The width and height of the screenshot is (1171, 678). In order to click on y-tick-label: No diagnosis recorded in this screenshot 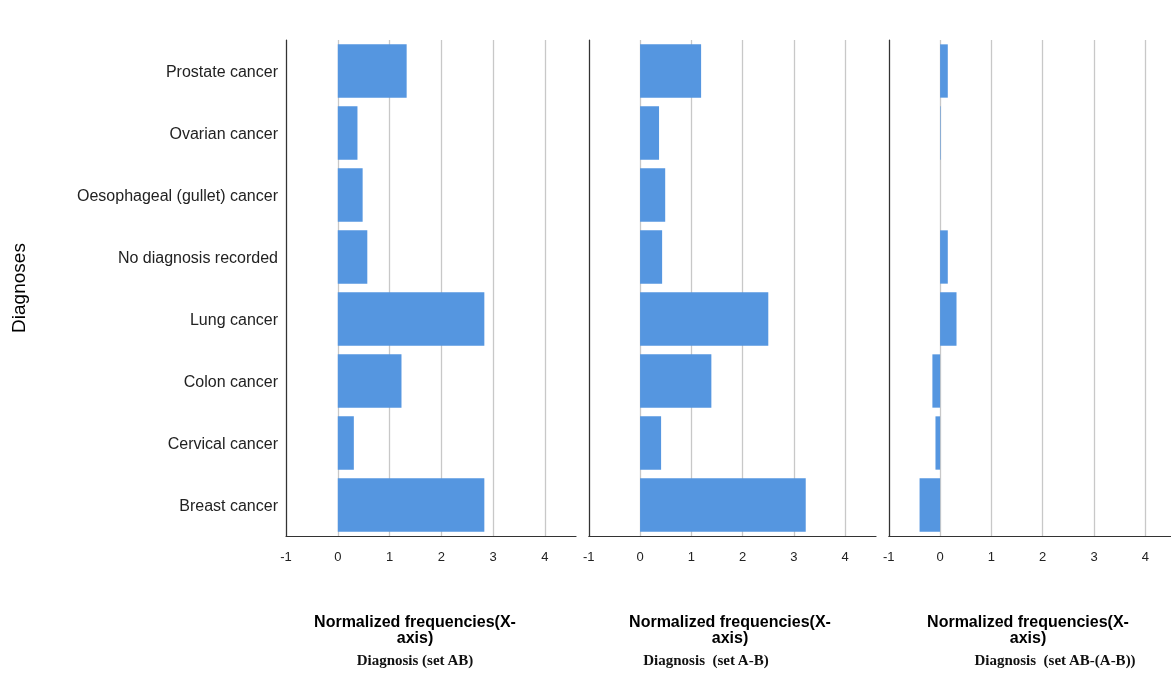, I will do `click(197, 257)`.